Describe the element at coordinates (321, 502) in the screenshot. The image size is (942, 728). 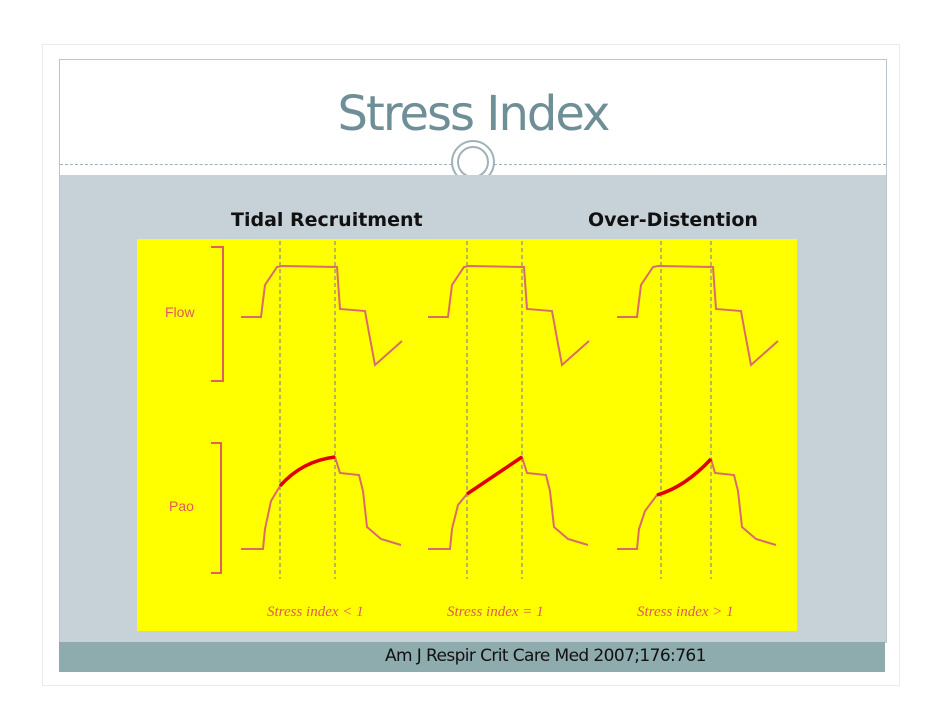
I see `panel-1-pao-trace` at that location.